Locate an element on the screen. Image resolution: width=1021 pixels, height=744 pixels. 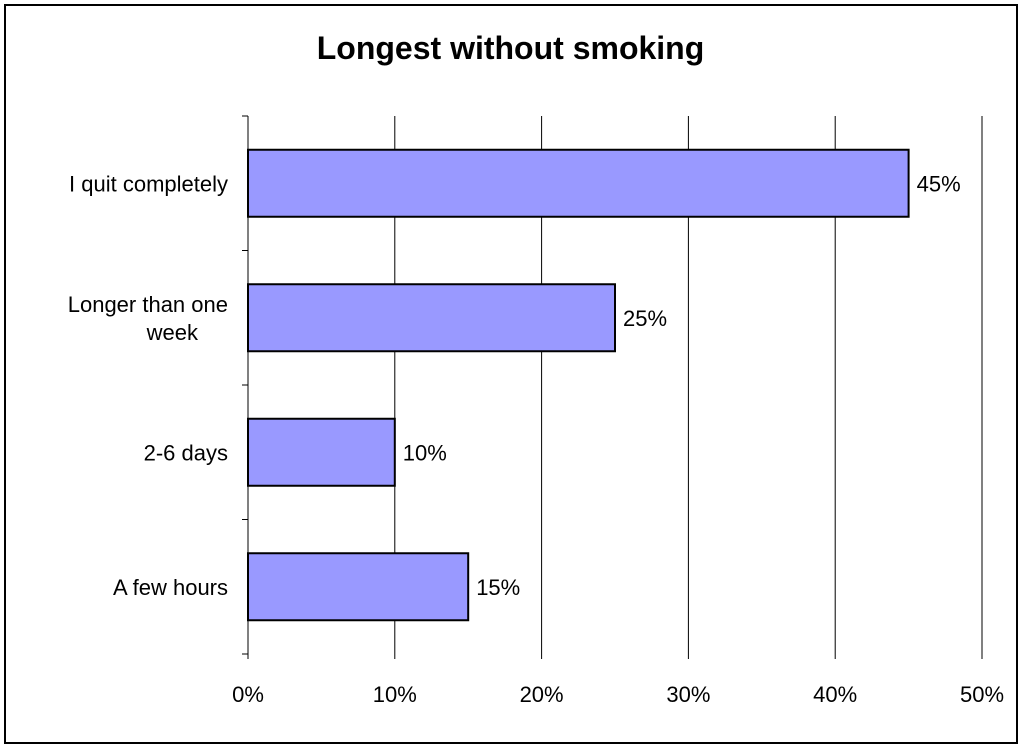
data-label: 25% is located at coordinates (645, 318).